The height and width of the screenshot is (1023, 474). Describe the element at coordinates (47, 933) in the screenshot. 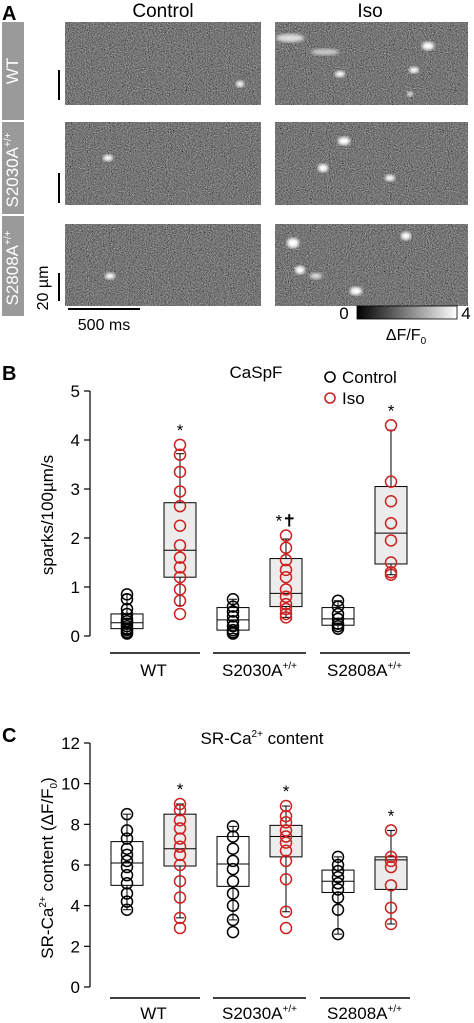

I see `panel-c-ylabel: SR-Ca` at that location.